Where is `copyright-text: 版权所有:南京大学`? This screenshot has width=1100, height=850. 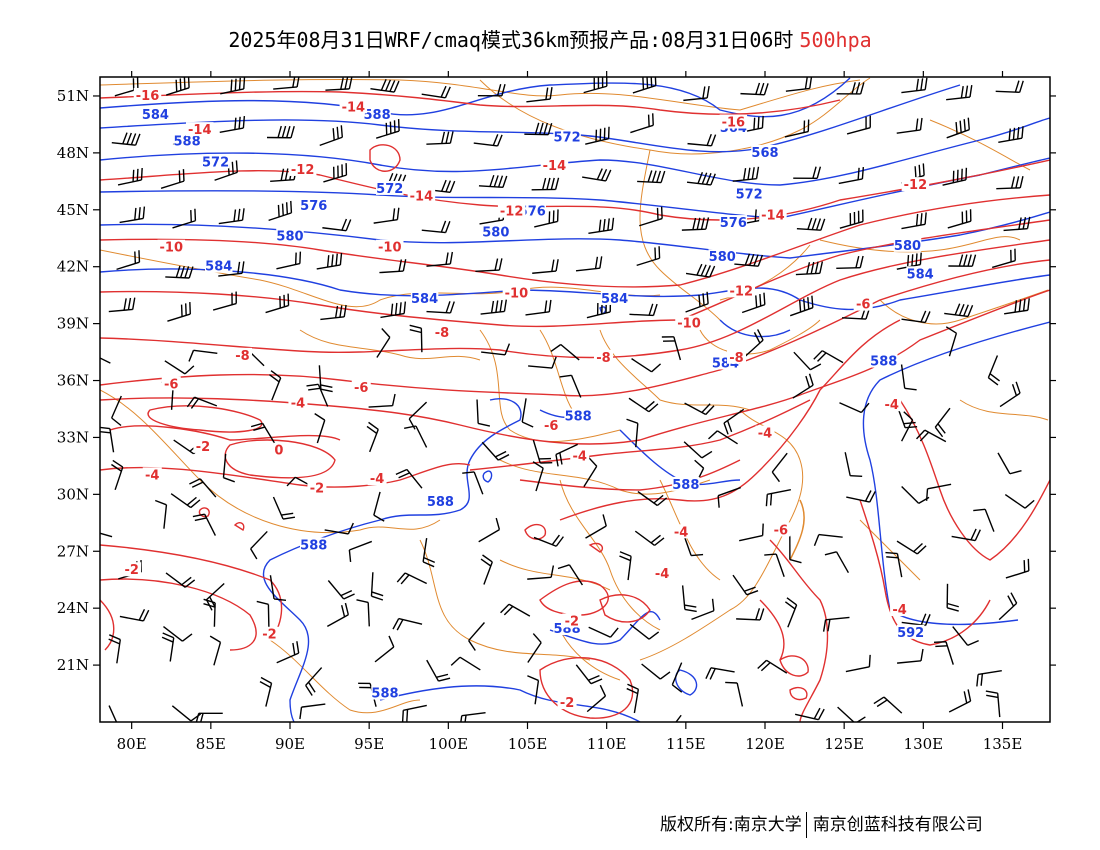 copyright-text: 版权所有:南京大学 is located at coordinates (731, 825).